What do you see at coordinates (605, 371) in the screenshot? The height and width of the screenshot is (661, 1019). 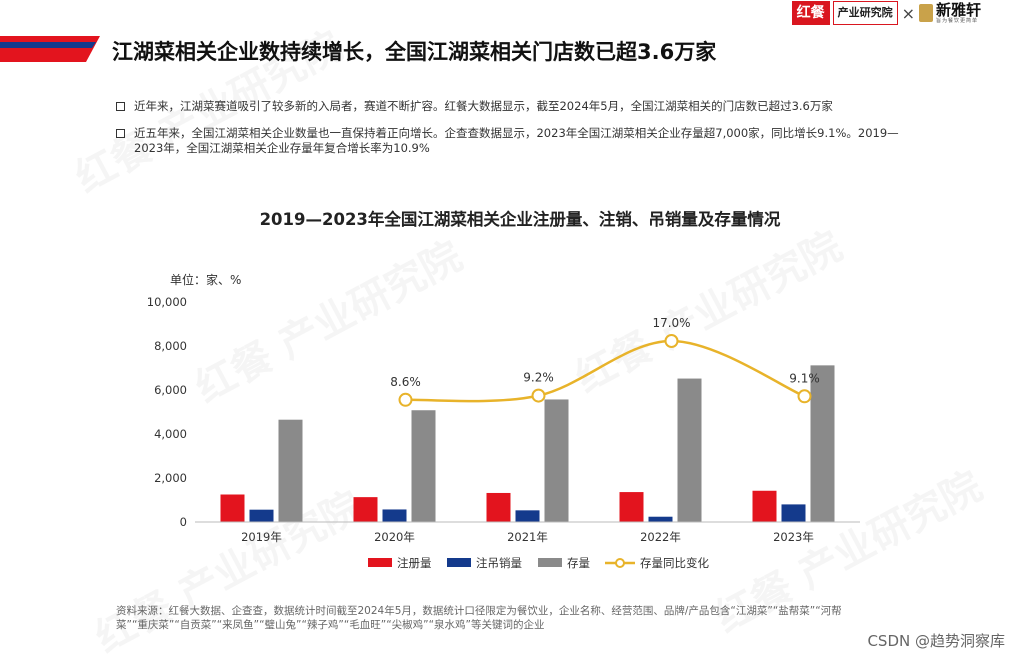 I see `line-存量同比变化` at bounding box center [605, 371].